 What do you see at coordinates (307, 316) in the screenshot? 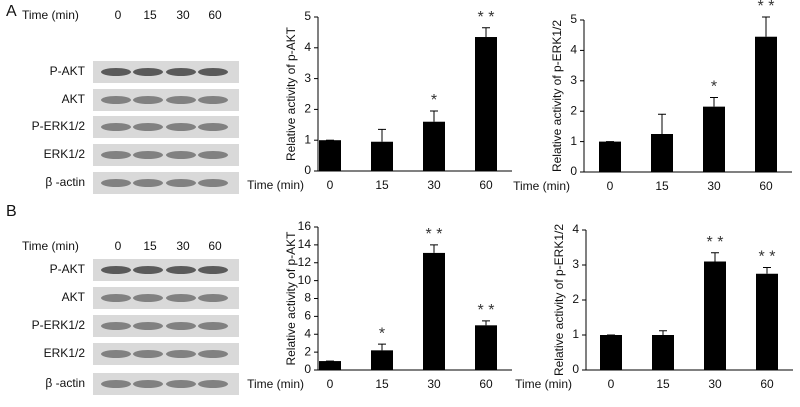
I see `y-tick-label: 6` at bounding box center [307, 316].